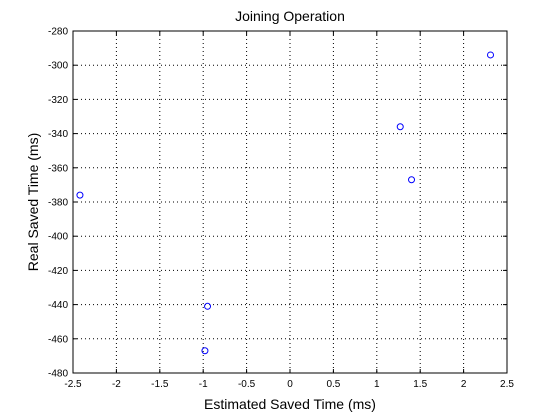 This screenshot has width=560, height=420. Describe the element at coordinates (58, 271) in the screenshot. I see `y-tick-label: -420` at that location.